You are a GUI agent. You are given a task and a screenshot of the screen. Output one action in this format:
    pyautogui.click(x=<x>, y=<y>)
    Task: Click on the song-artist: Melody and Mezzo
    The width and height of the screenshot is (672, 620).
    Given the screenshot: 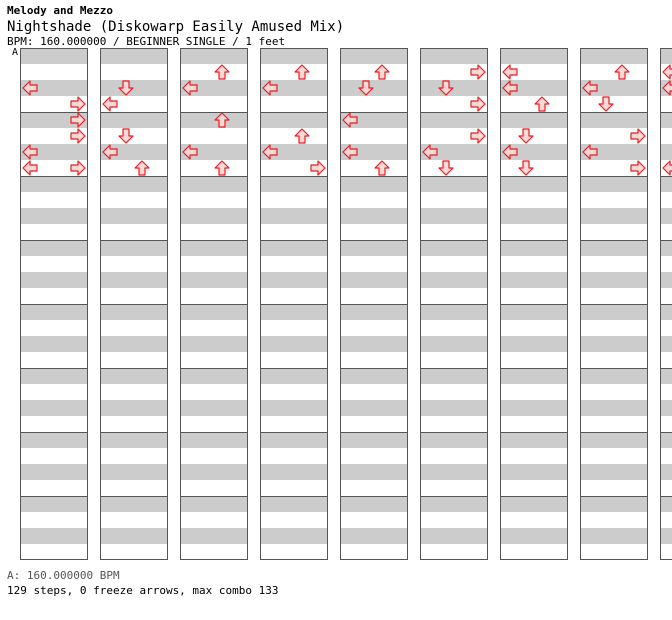 What is the action you would take?
    pyautogui.click(x=60, y=10)
    